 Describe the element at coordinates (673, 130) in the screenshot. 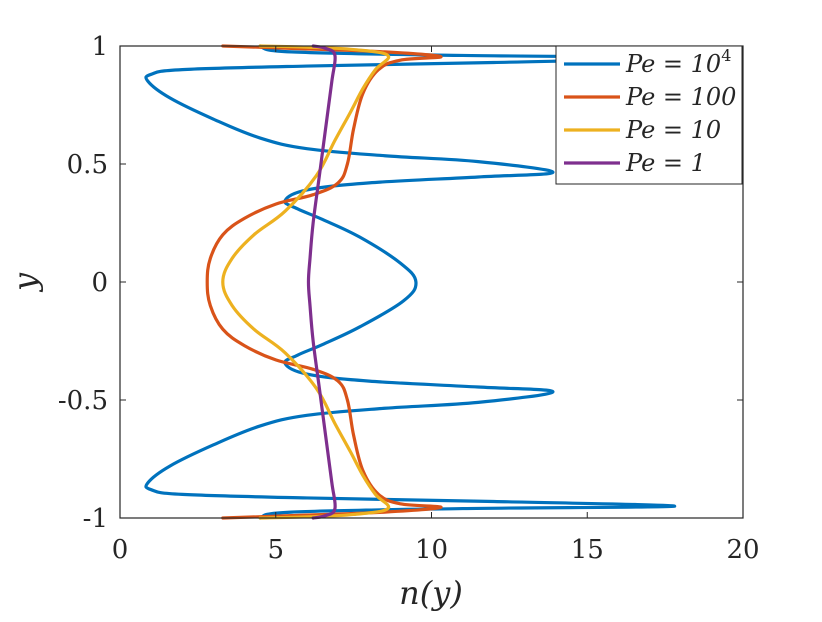

I see `legend-label-3: Pe = 10` at that location.